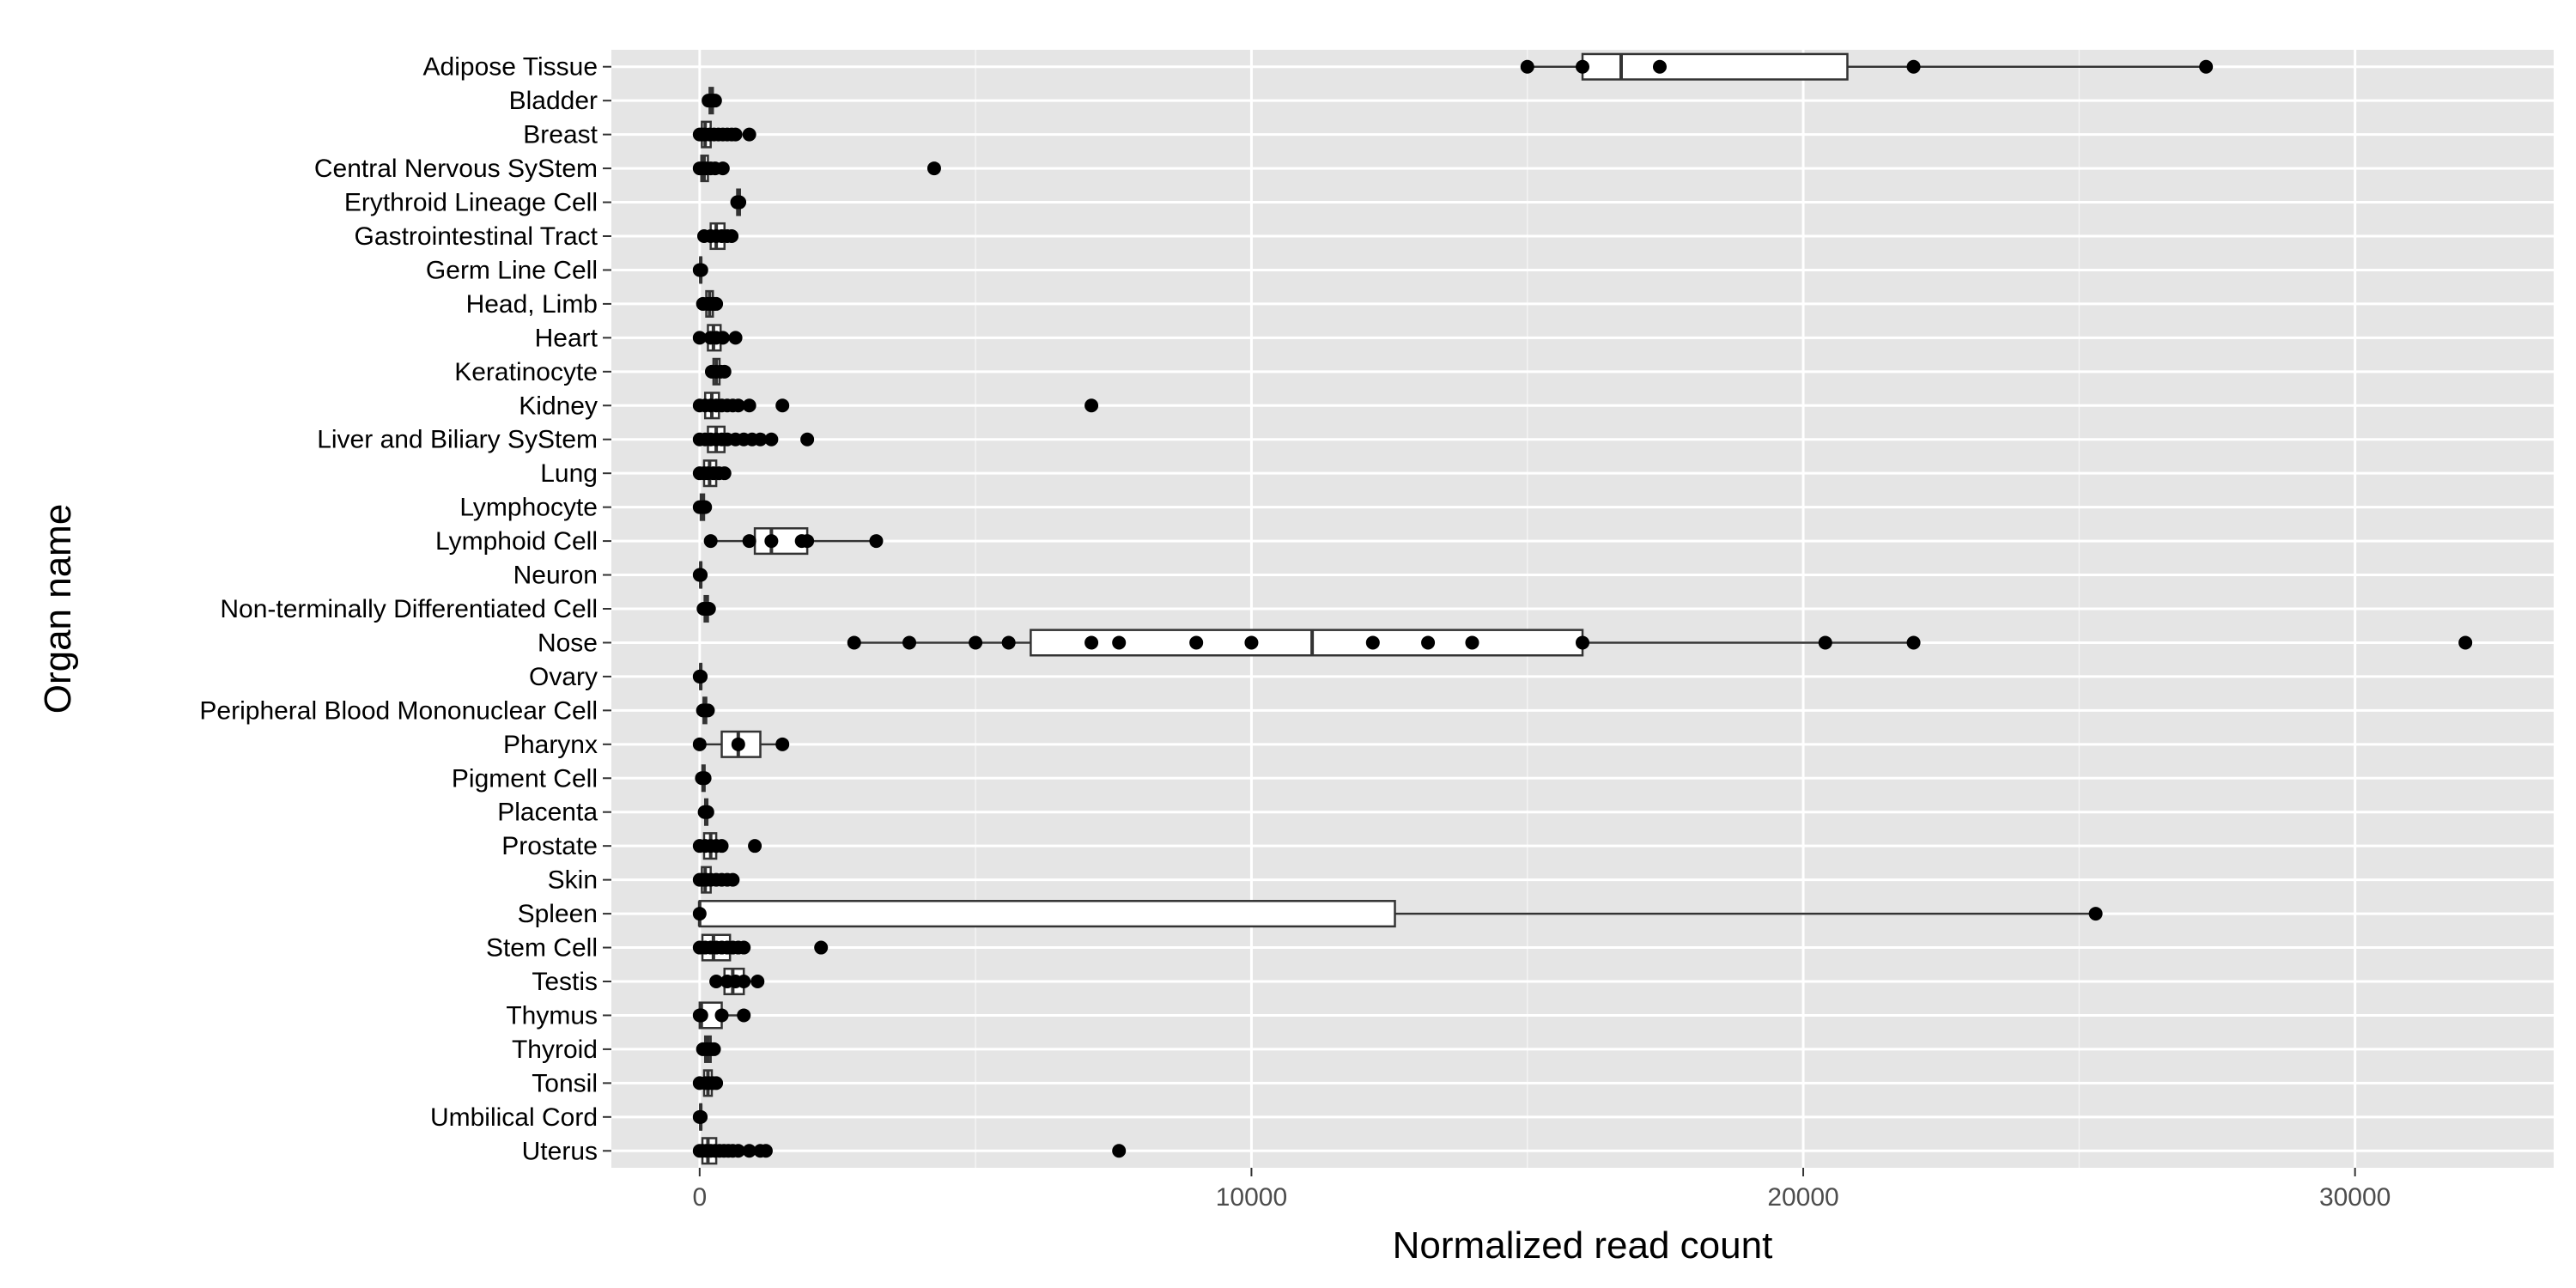 Image resolution: width=2576 pixels, height=1288 pixels. I want to click on ytick-label-germ-line-cell: Germ Line Cell, so click(512, 270).